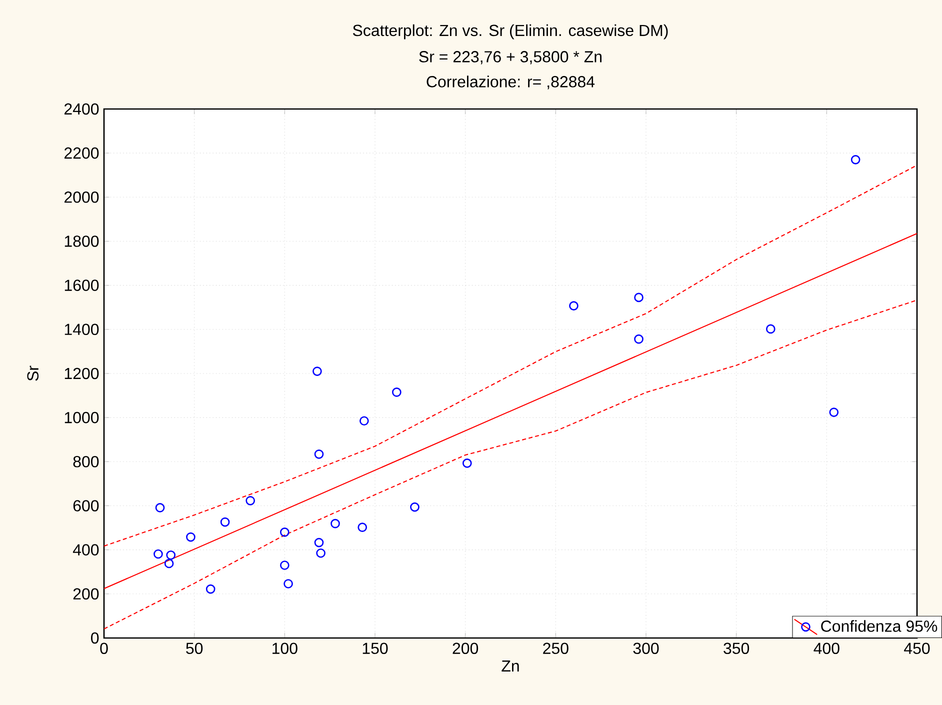 This screenshot has width=942, height=705. Describe the element at coordinates (86, 506) in the screenshot. I see `y-tick-label: 600` at that location.